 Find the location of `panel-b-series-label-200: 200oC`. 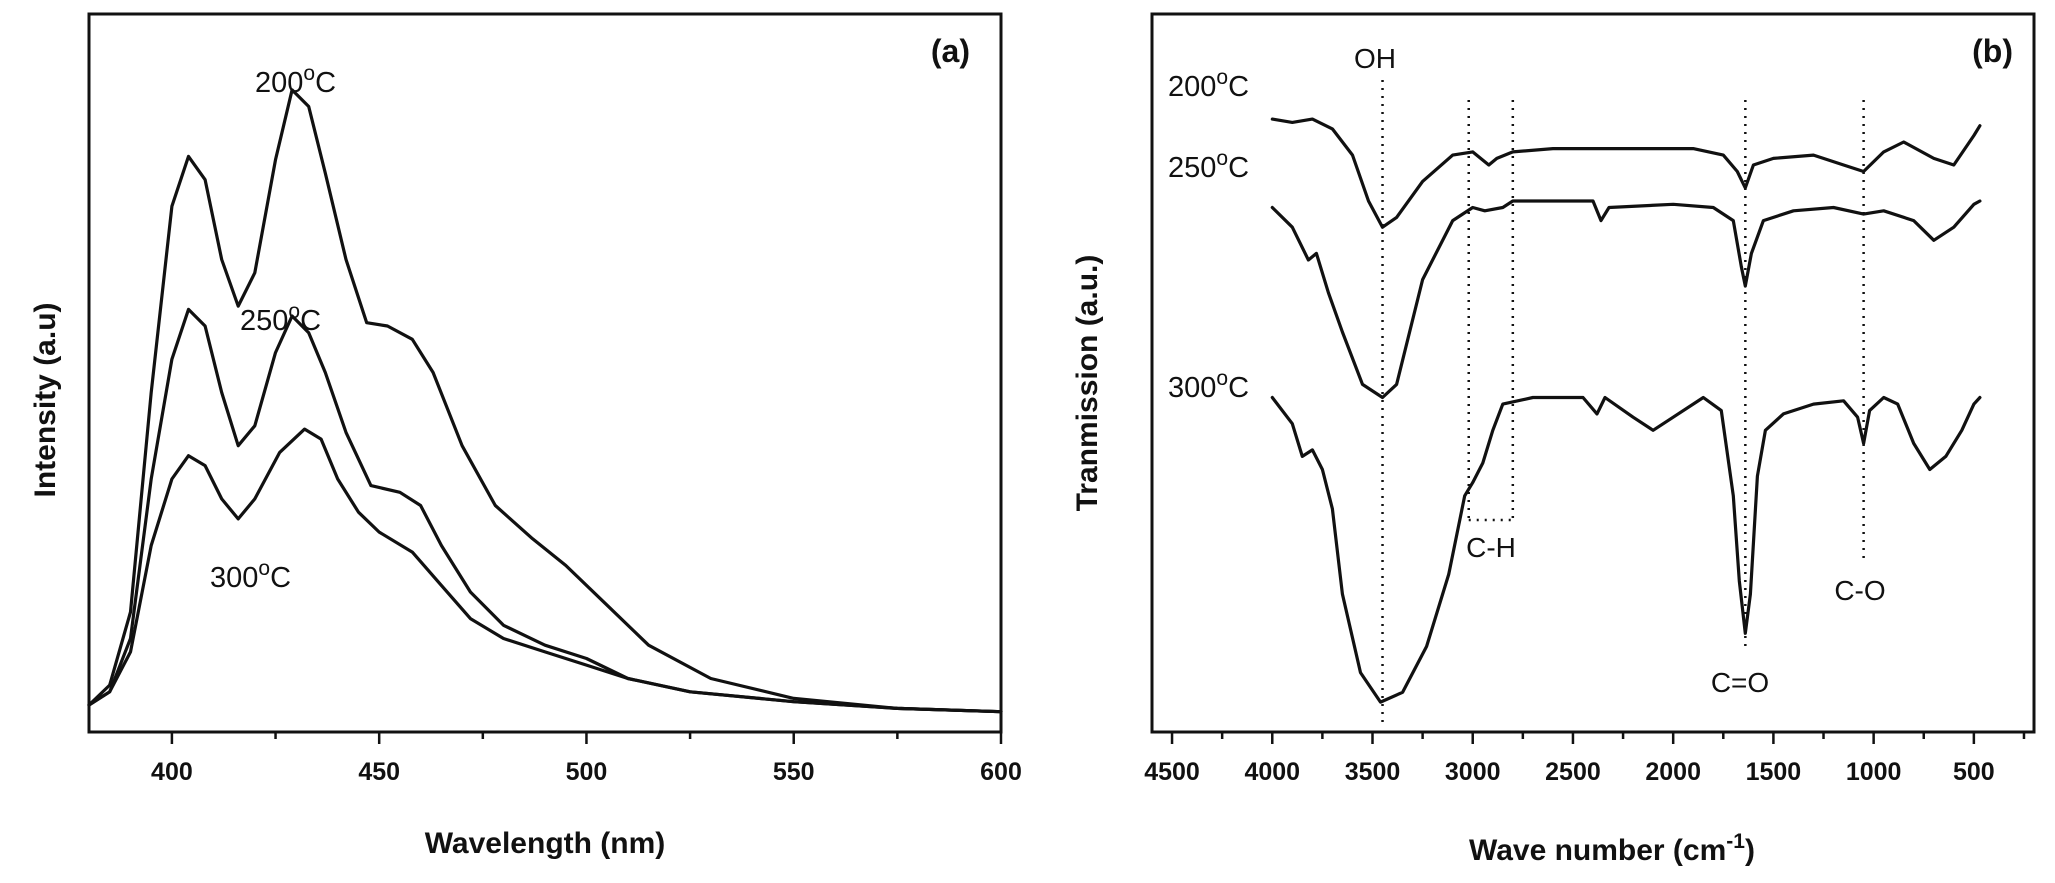

panel-b-series-label-200: 200oC is located at coordinates (1208, 84).